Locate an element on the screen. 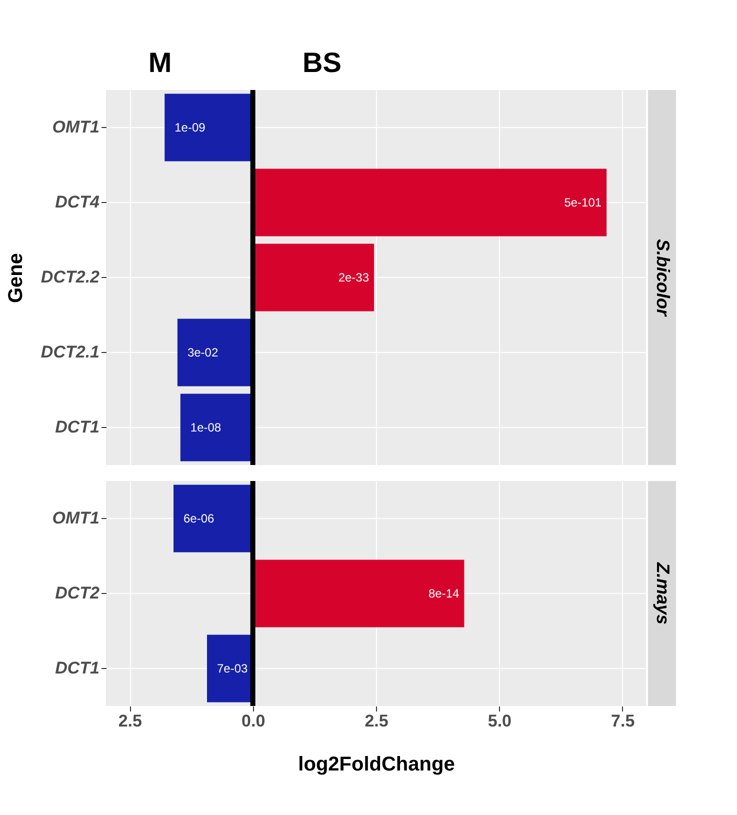  annotation: 3e-02 is located at coordinates (202, 353).